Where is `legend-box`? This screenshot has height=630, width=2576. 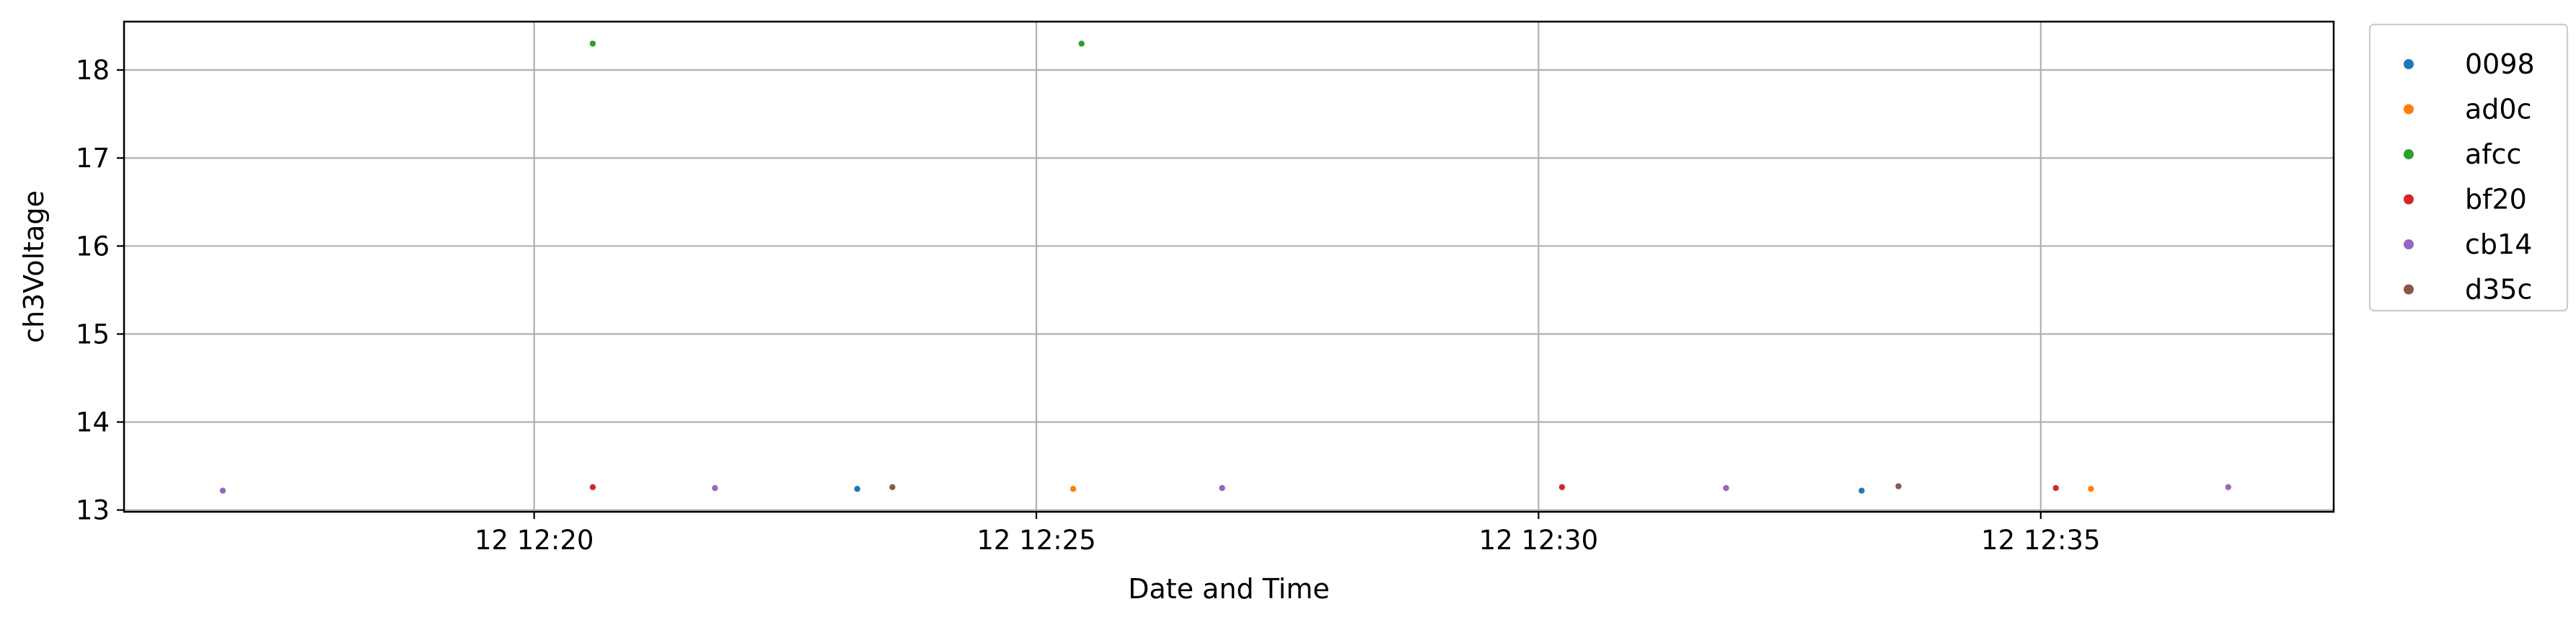
legend-box is located at coordinates (2468, 167).